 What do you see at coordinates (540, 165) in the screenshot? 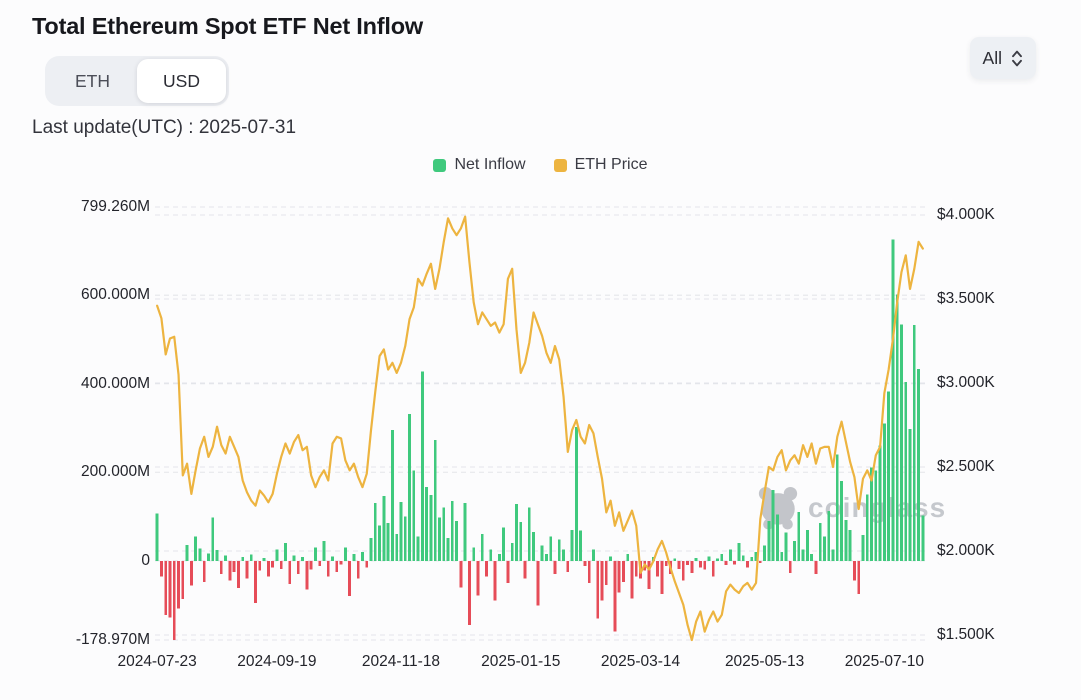
I see `chart-legend: Net Inflow ETH Price` at bounding box center [540, 165].